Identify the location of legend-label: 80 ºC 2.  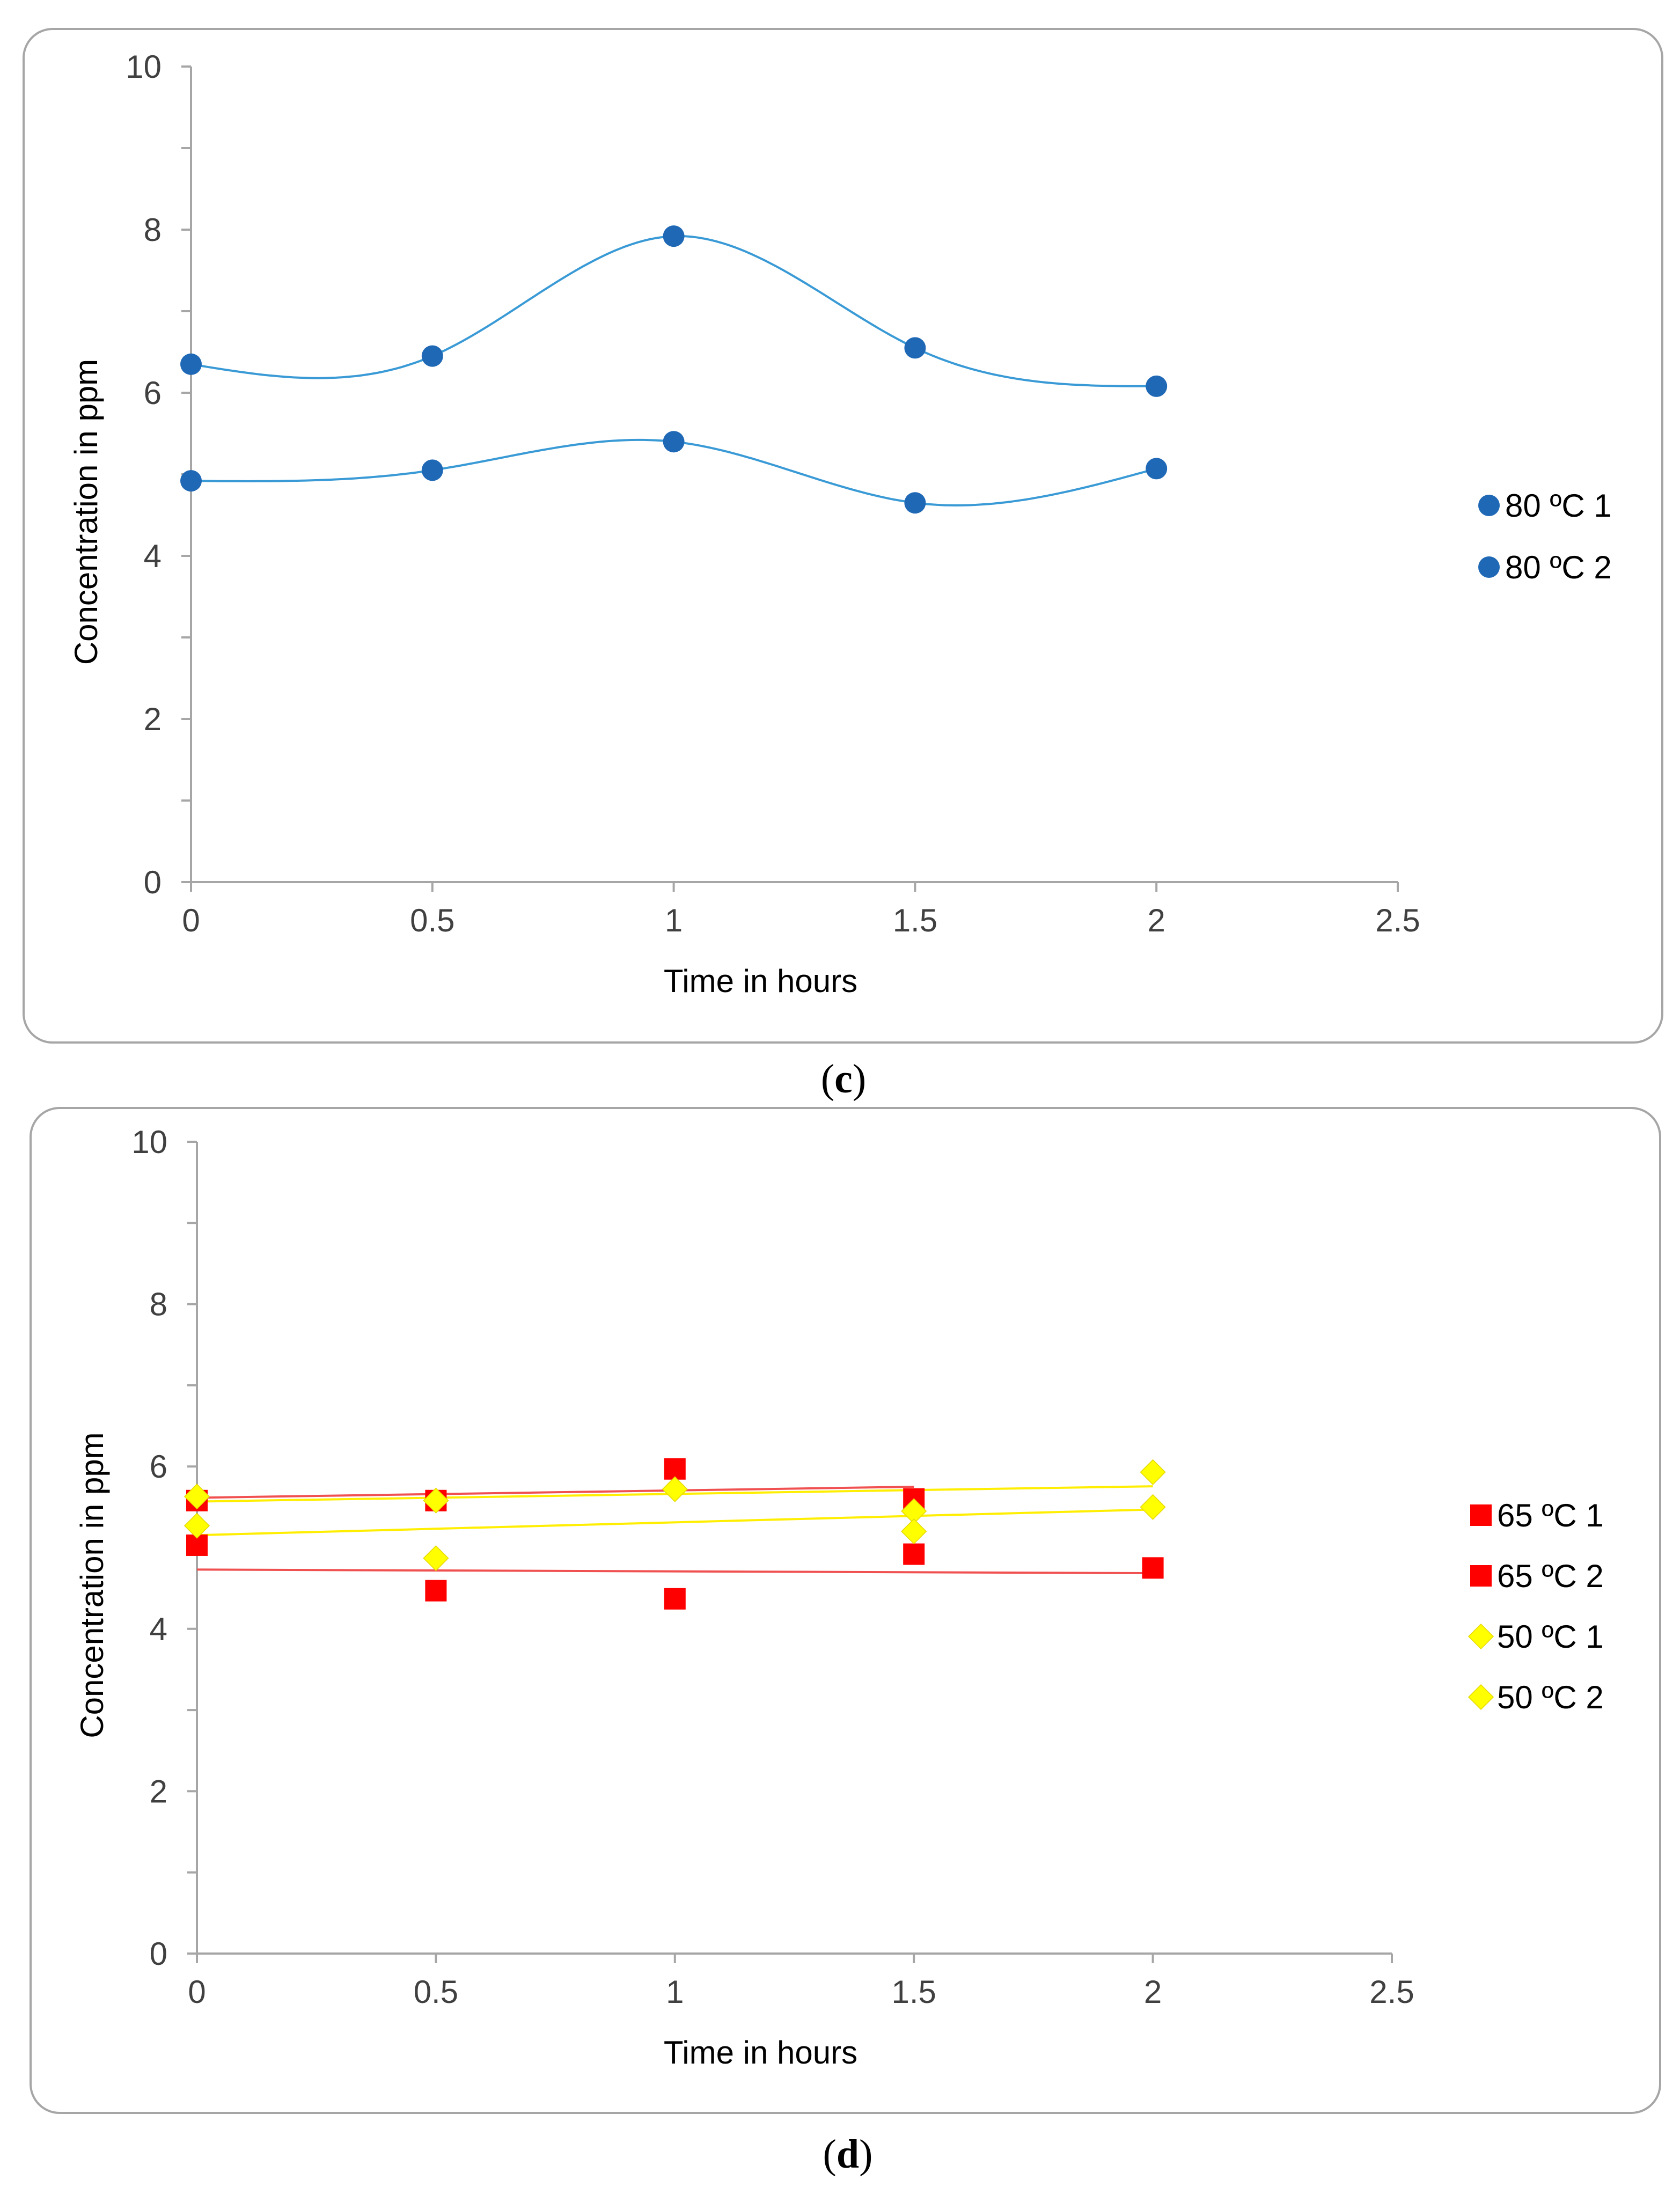
(1558, 567).